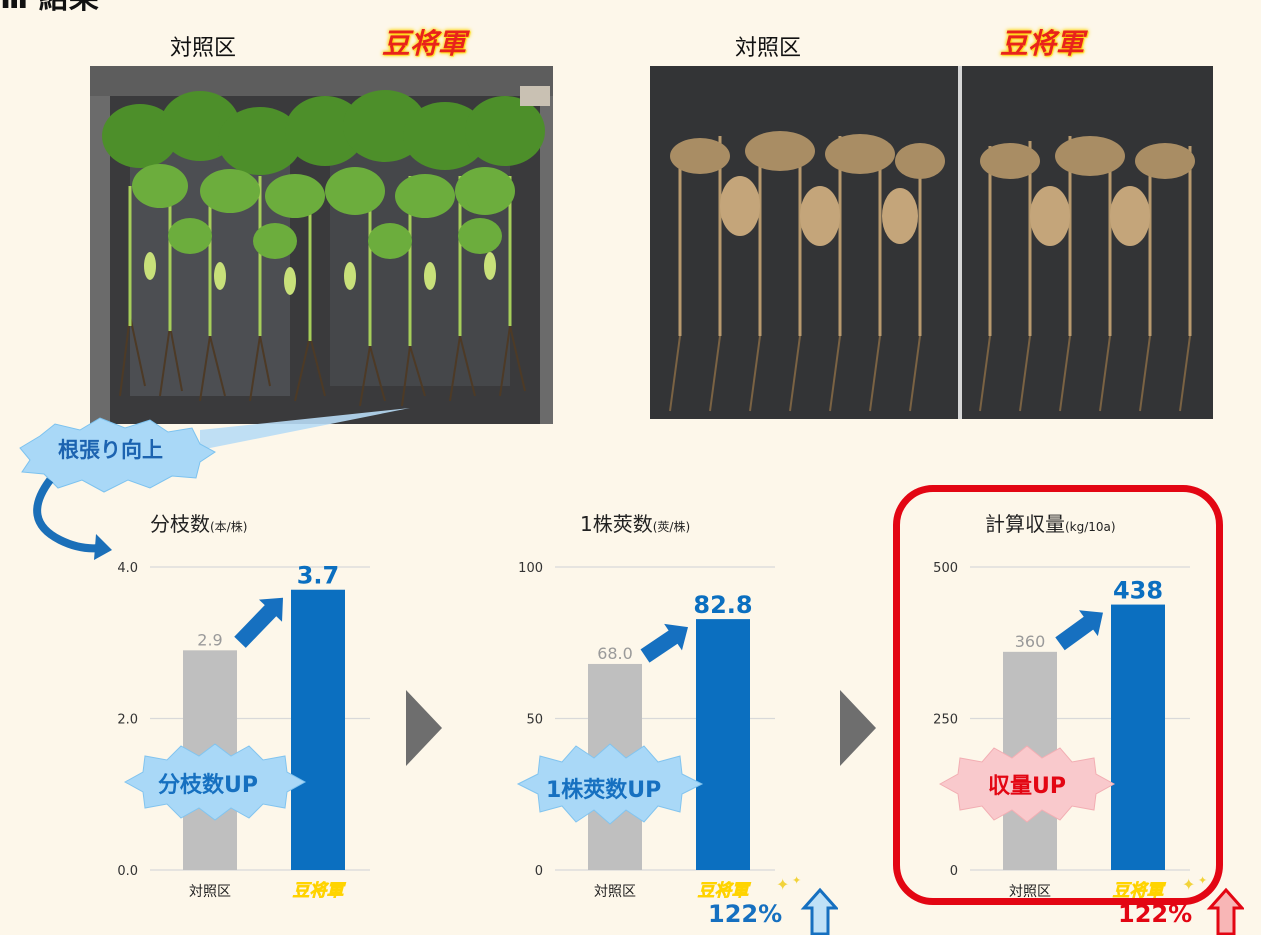  What do you see at coordinates (243, 731) in the screenshot?
I see `chart-branch-count: 0.0 2.0 4.0 2.9 対照区 3.7 豆将軍` at bounding box center [243, 731].